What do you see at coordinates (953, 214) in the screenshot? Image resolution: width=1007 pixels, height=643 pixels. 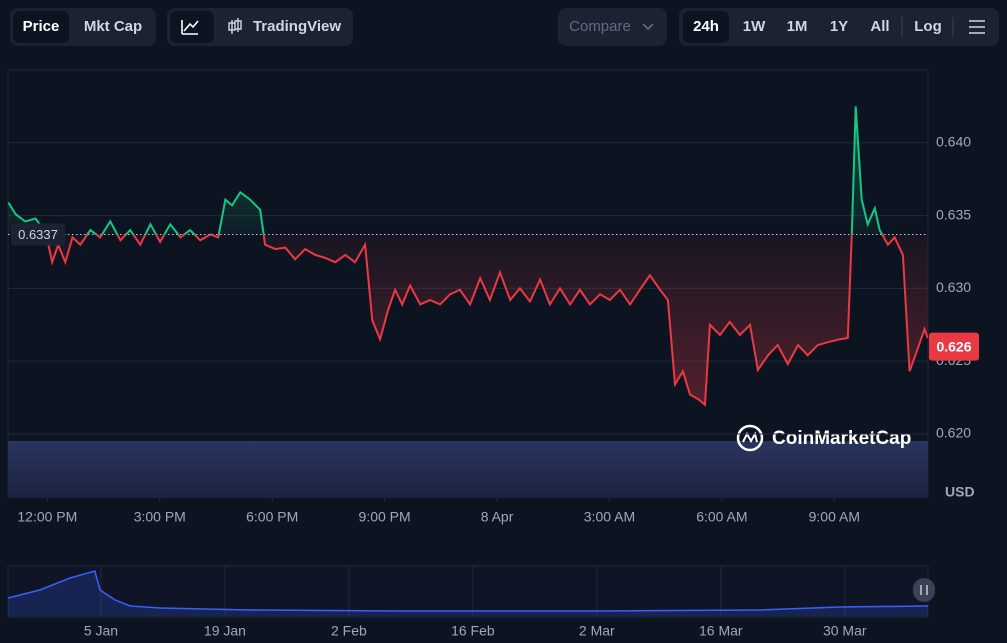 I see `y-tick-label: 0.635` at bounding box center [953, 214].